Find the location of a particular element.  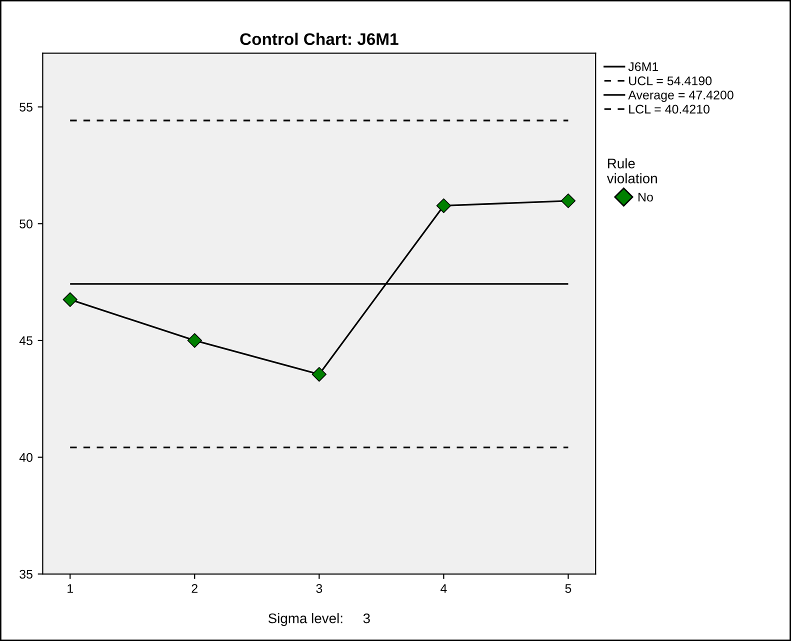

y-tick-label: 40 is located at coordinates (26, 457).